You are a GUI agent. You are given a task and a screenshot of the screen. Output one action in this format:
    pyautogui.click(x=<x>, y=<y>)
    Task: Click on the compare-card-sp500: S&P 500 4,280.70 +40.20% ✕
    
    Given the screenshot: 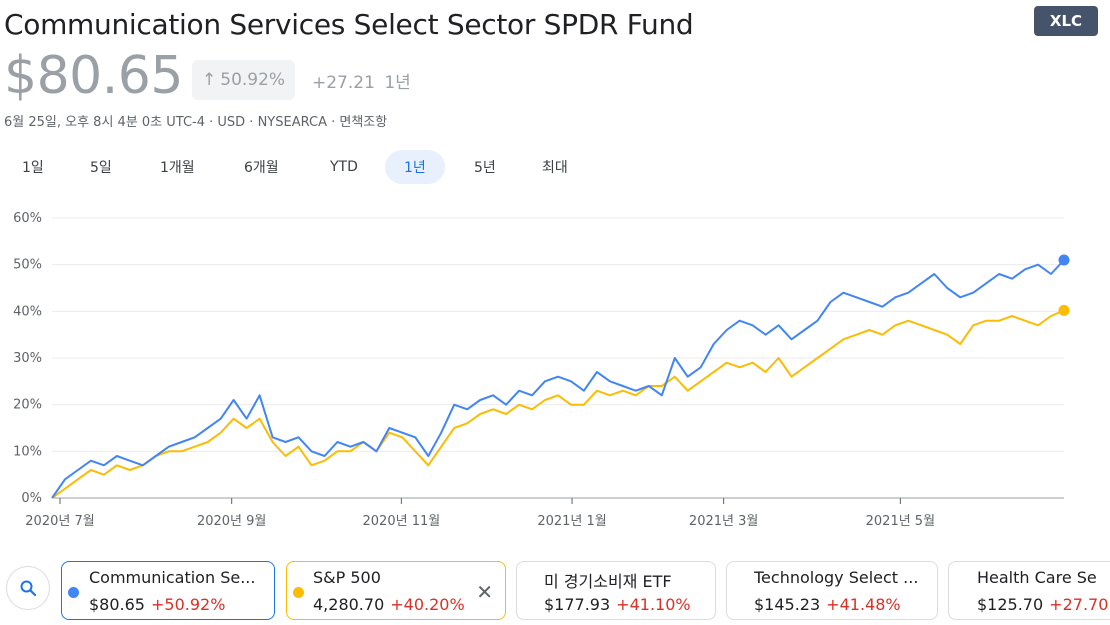 What is the action you would take?
    pyautogui.click(x=396, y=590)
    